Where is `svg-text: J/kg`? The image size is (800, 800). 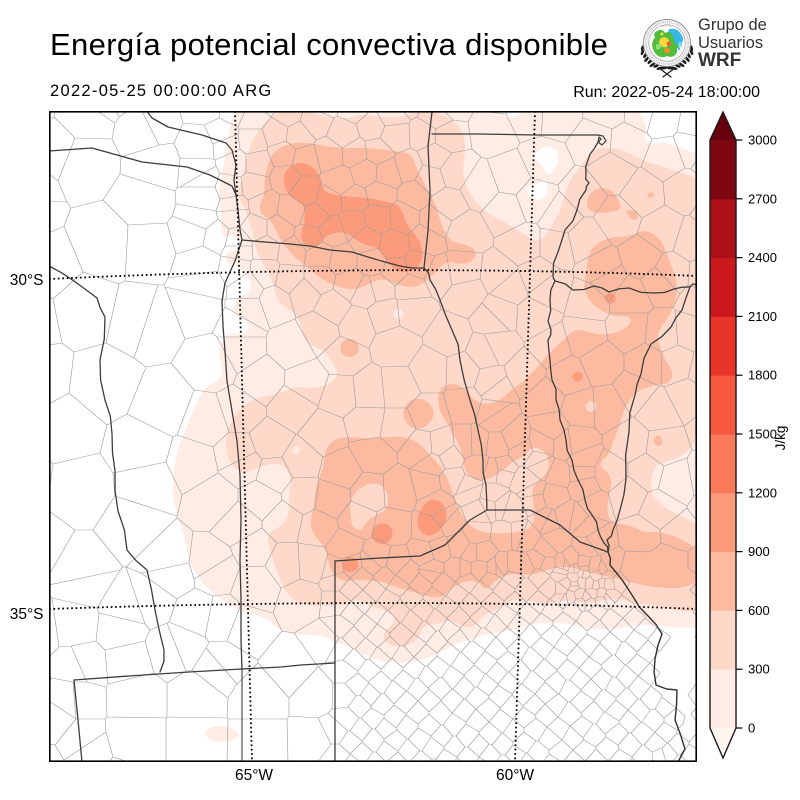 svg-text: J/kg is located at coordinates (780, 438).